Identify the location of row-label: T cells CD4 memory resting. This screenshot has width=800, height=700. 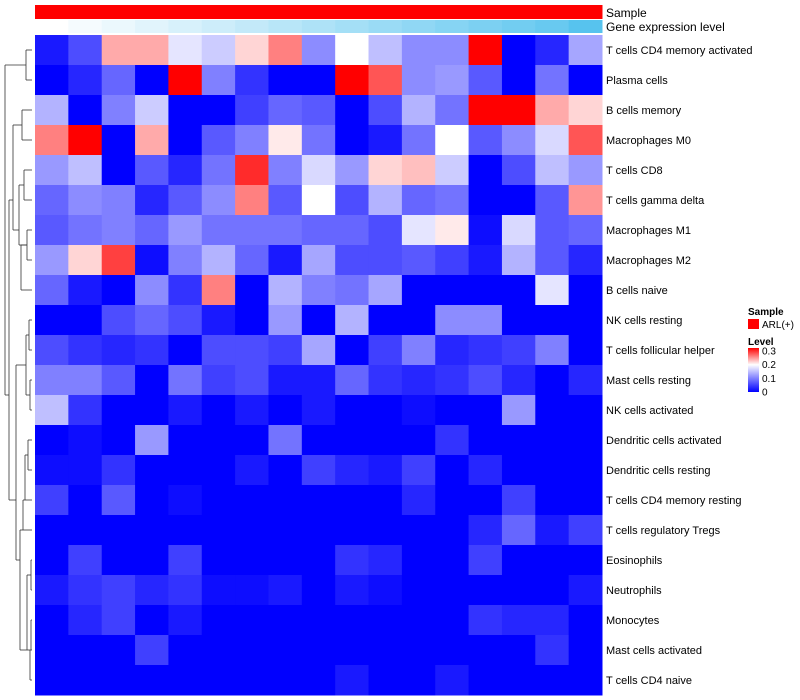
(674, 501).